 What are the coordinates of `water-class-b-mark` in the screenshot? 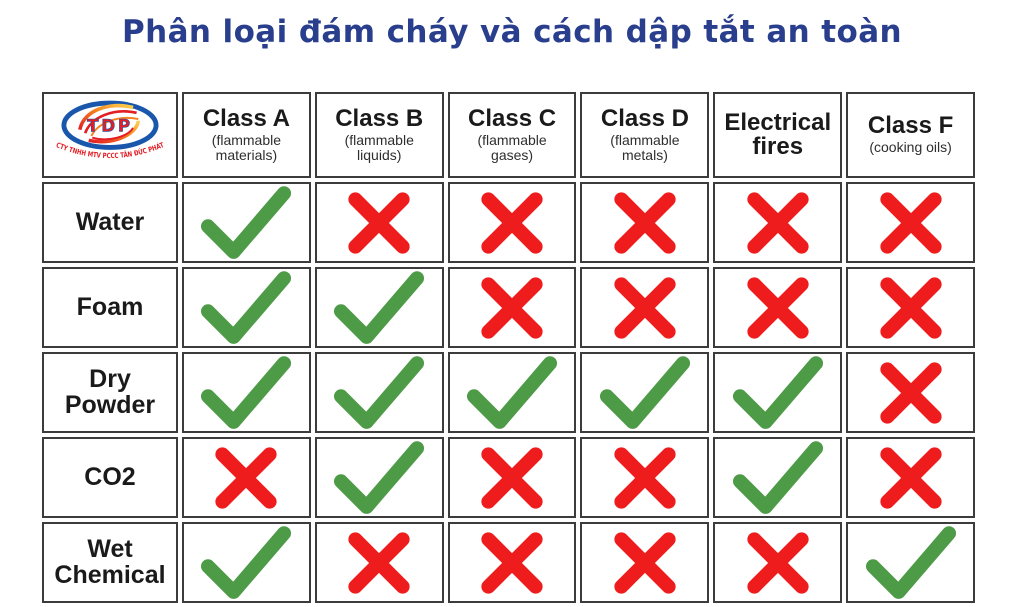 It's located at (379, 222).